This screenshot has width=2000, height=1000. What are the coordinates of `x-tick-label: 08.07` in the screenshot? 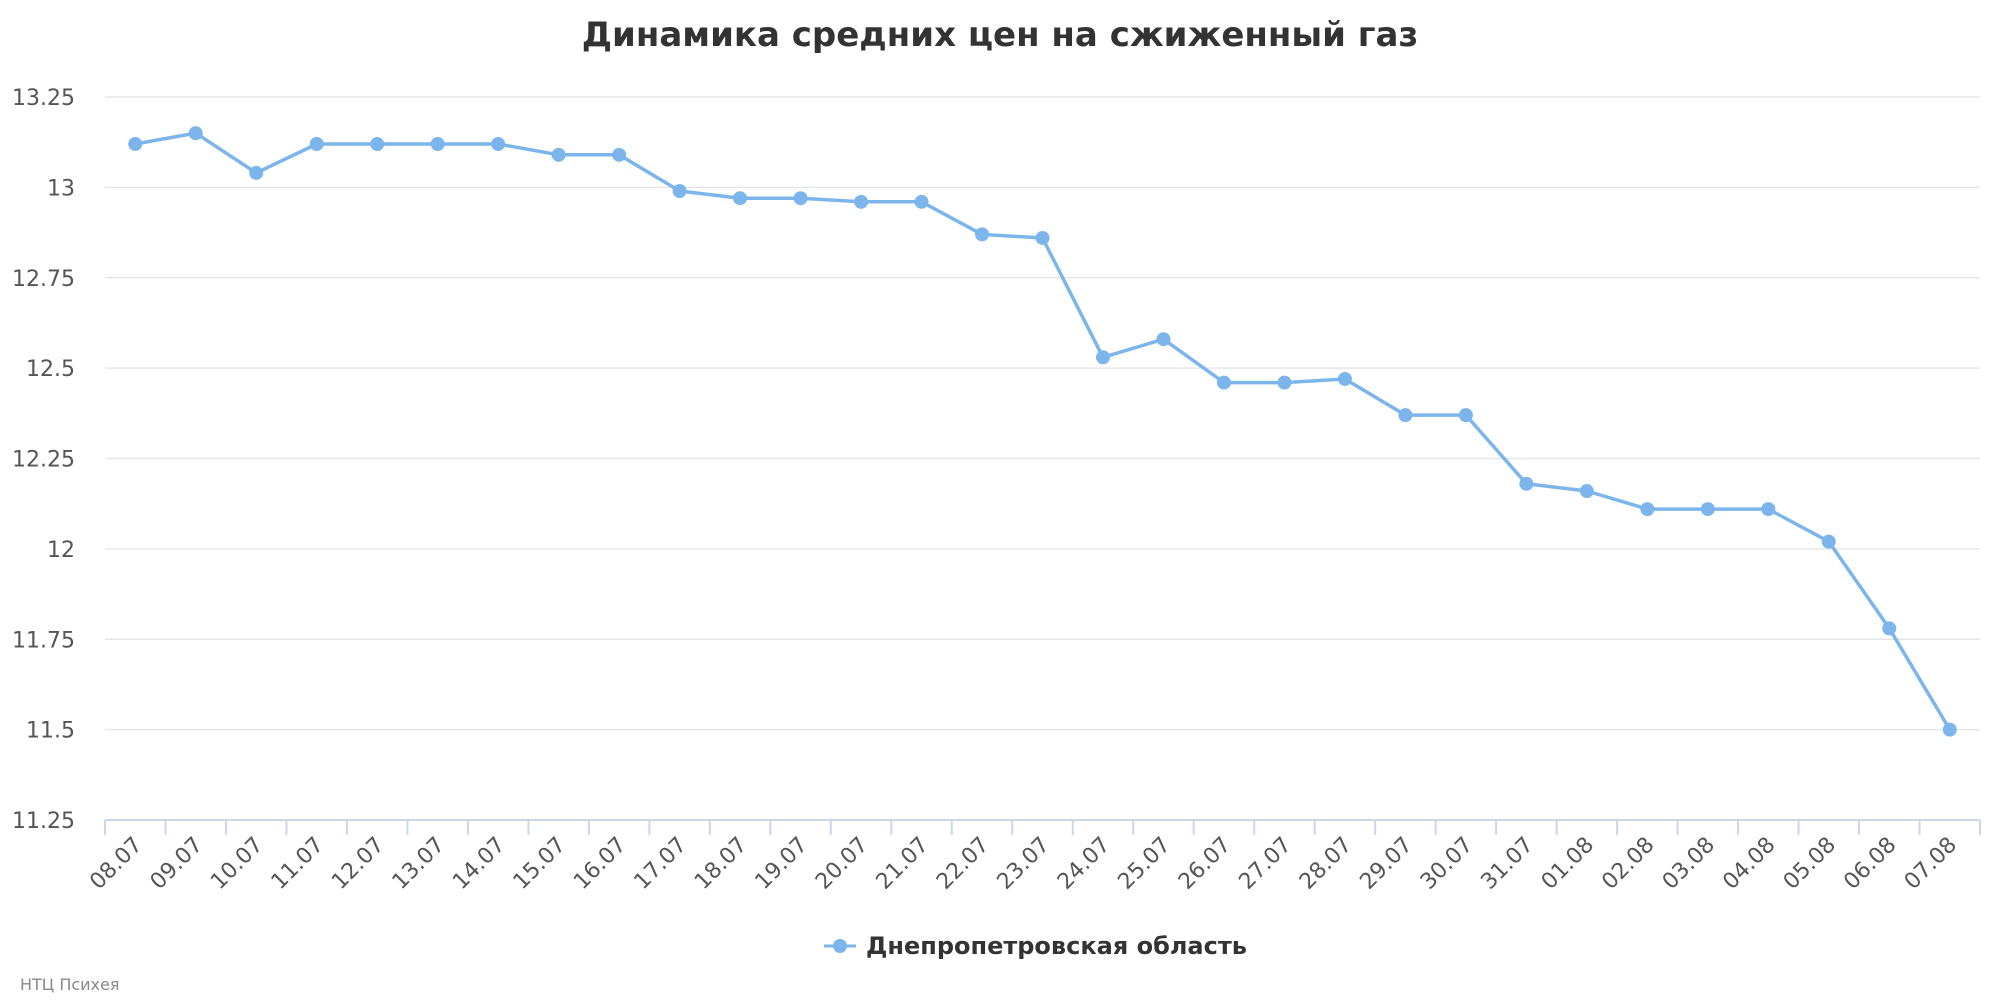 It's located at (116, 864).